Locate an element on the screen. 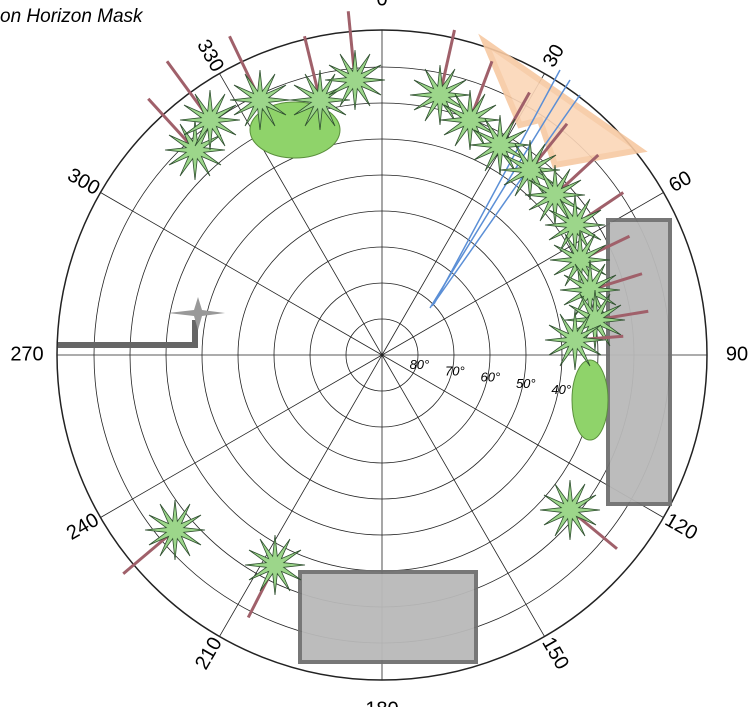  sun-path-lines is located at coordinates (505, 189).